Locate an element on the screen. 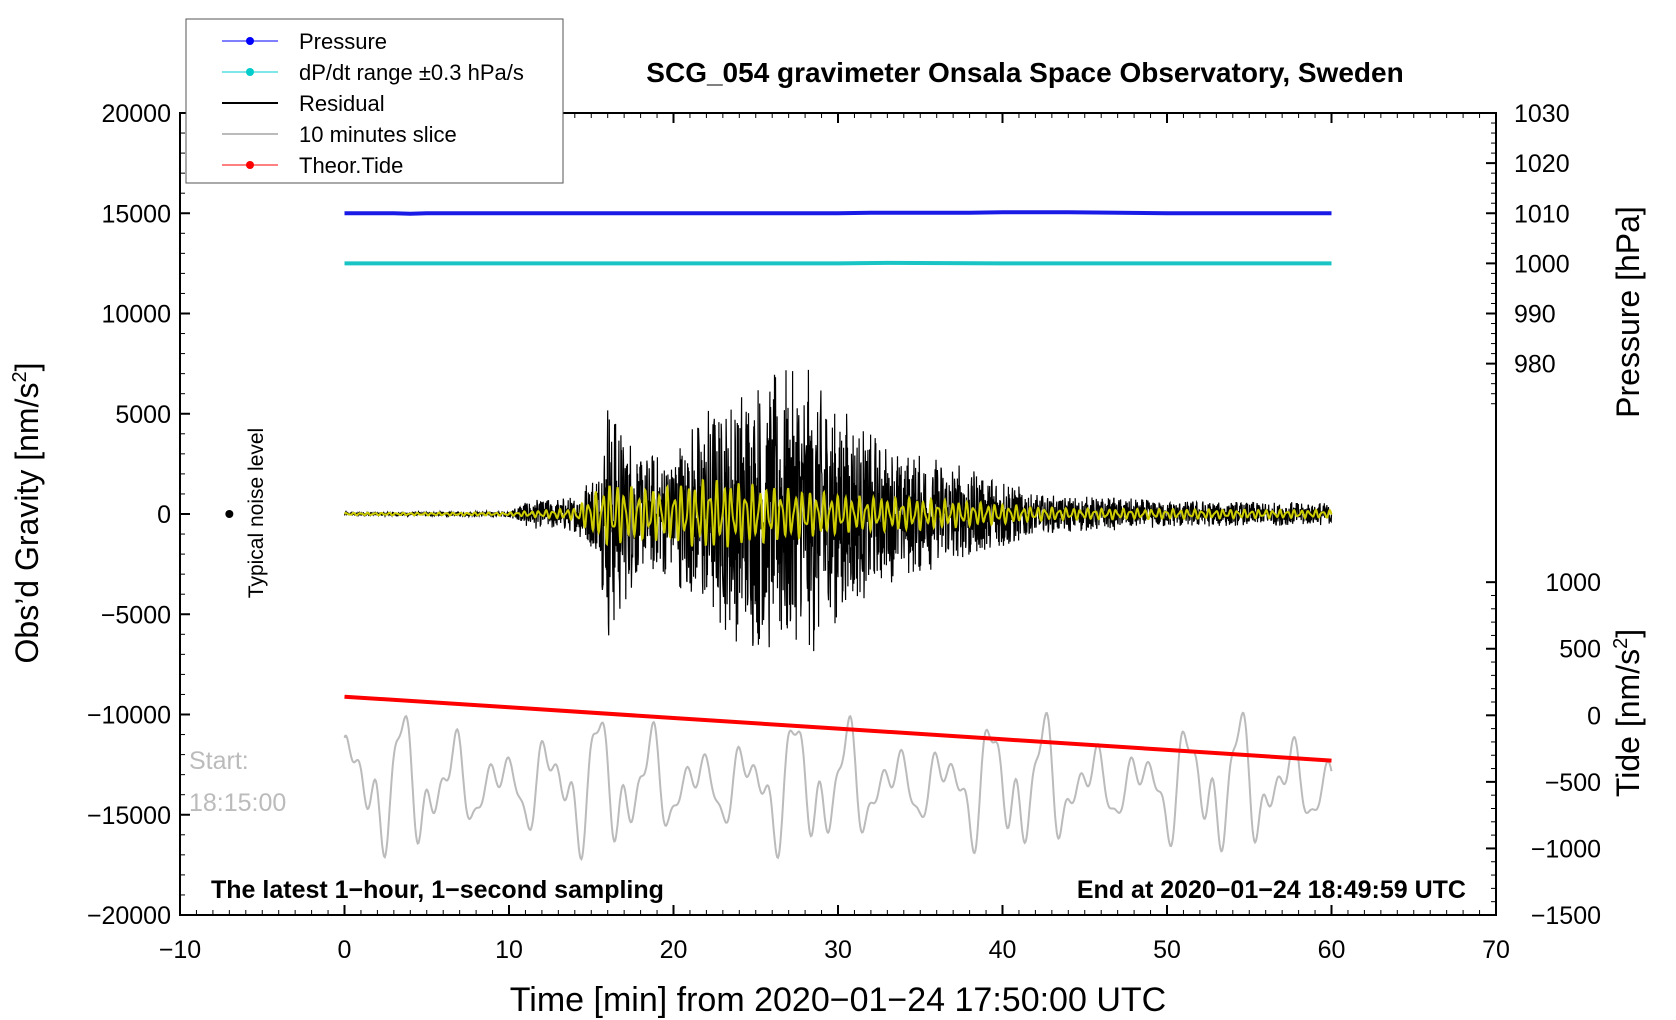 The height and width of the screenshot is (1020, 1676). series-tide-line is located at coordinates (838, 728).